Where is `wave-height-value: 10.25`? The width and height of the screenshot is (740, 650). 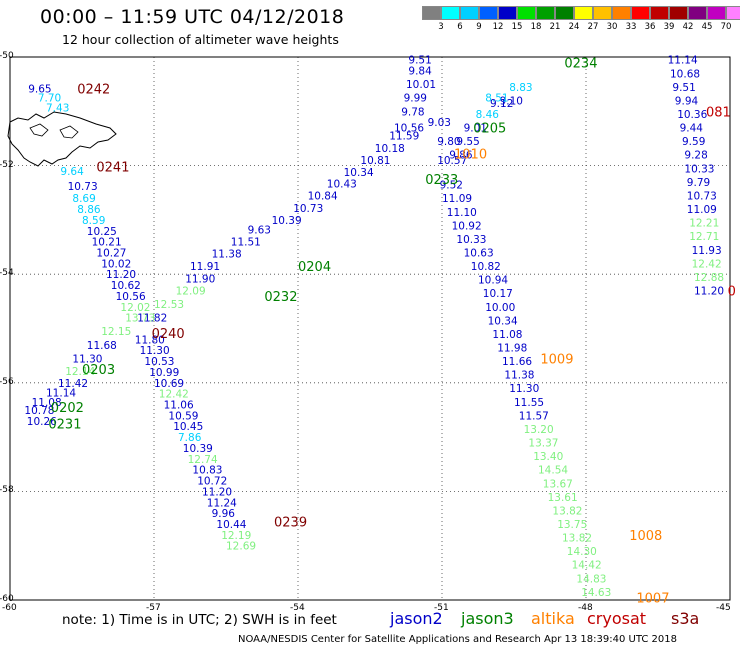
wave-height-value: 10.25 is located at coordinates (102, 232).